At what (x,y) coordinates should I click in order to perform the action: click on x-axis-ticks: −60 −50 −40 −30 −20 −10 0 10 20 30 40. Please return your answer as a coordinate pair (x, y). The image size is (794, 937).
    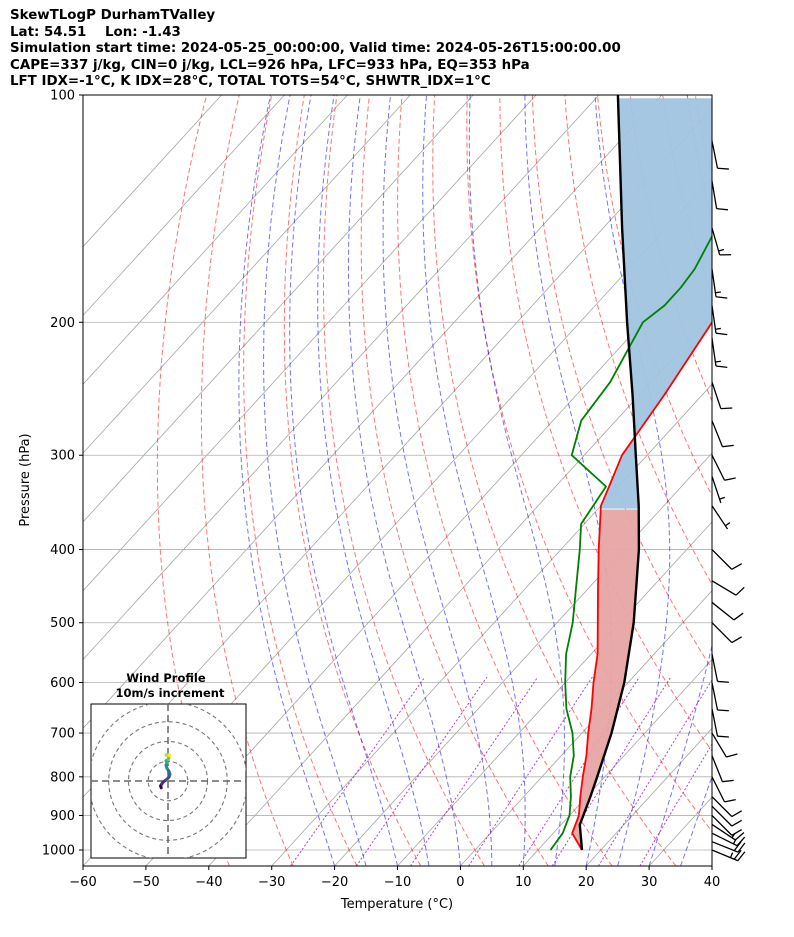
    Looking at the image, I should click on (394, 878).